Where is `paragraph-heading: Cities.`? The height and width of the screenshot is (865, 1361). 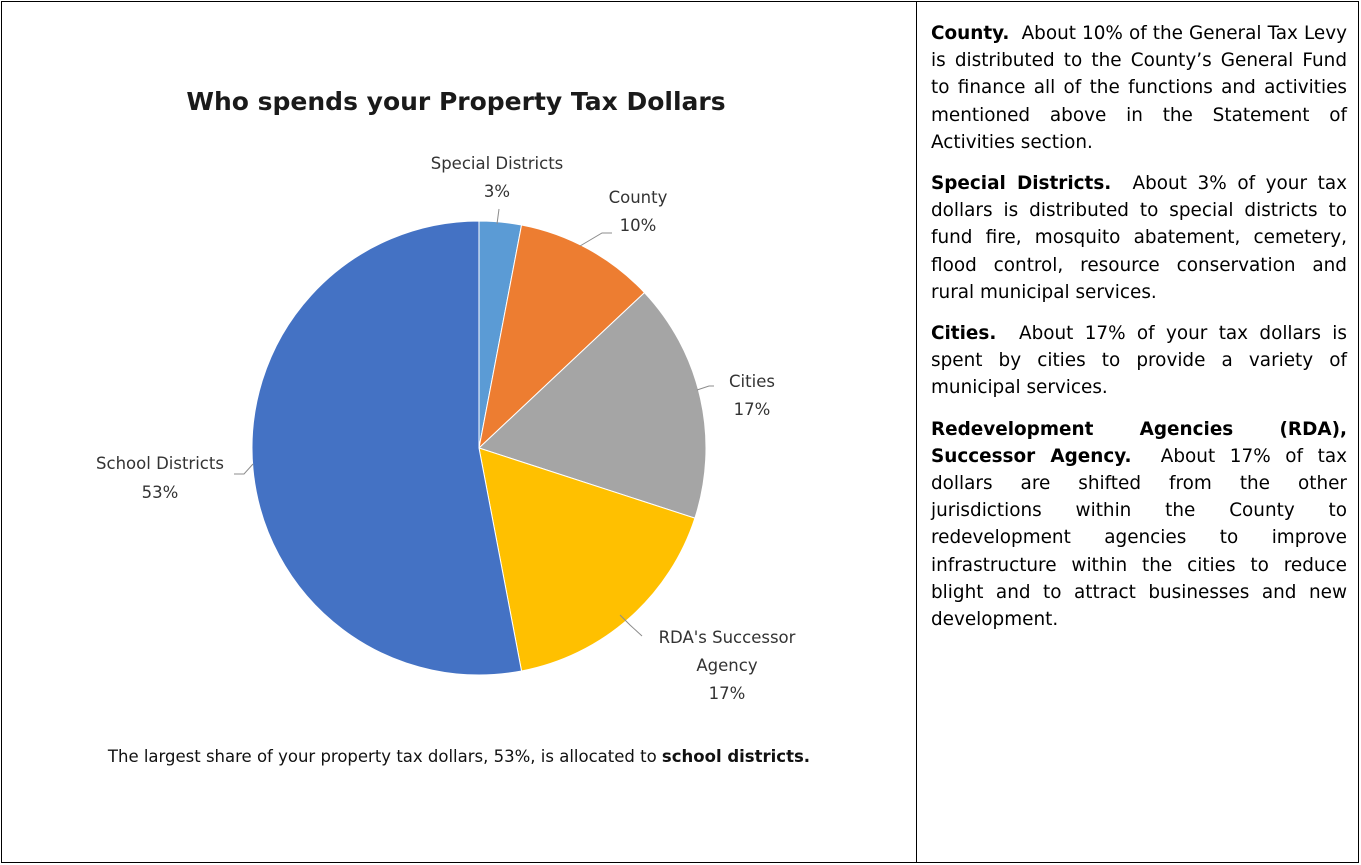 paragraph-heading: Cities. is located at coordinates (964, 334).